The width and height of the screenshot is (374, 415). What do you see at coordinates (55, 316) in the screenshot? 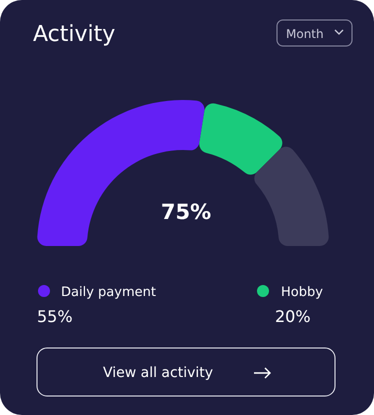
I see `data-label: 55%` at bounding box center [55, 316].